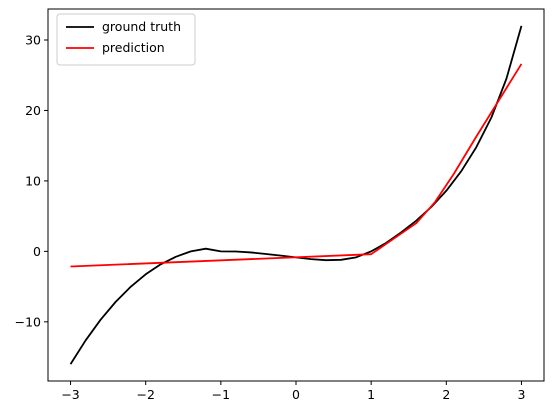 This screenshot has height=413, width=554. What do you see at coordinates (296, 394) in the screenshot?
I see `x-tick-label: 0` at bounding box center [296, 394].